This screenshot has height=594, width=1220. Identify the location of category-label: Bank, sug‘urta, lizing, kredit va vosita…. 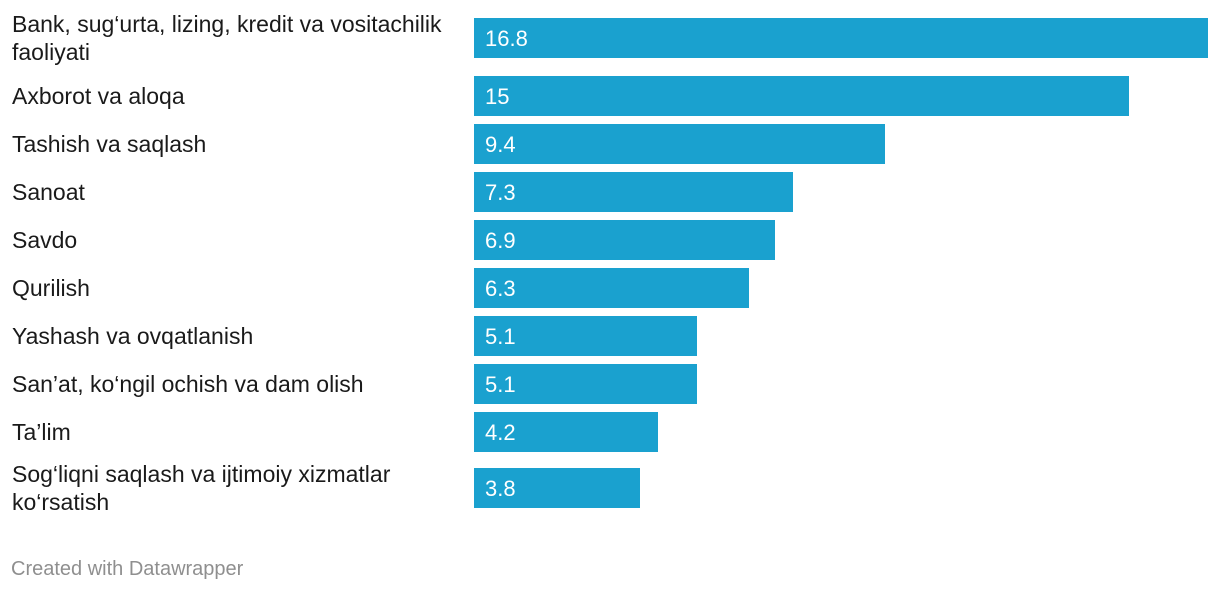
(227, 38).